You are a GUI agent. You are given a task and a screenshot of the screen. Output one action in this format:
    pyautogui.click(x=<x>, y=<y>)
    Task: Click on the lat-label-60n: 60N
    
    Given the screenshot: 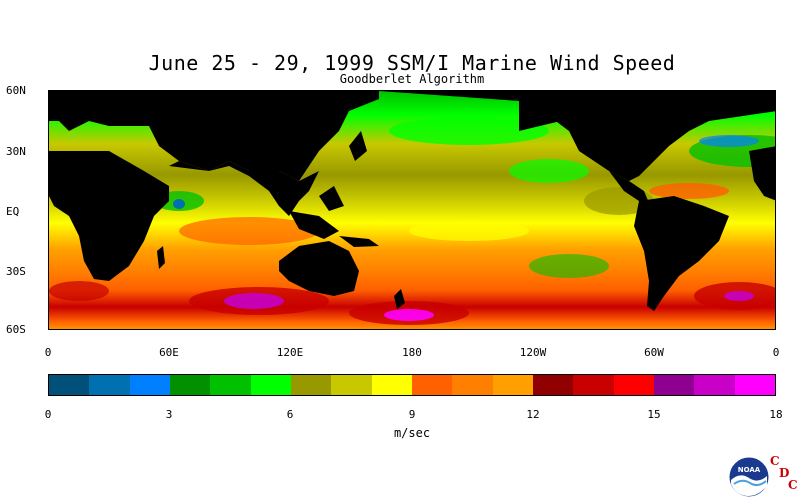 What is the action you would take?
    pyautogui.click(x=16, y=90)
    